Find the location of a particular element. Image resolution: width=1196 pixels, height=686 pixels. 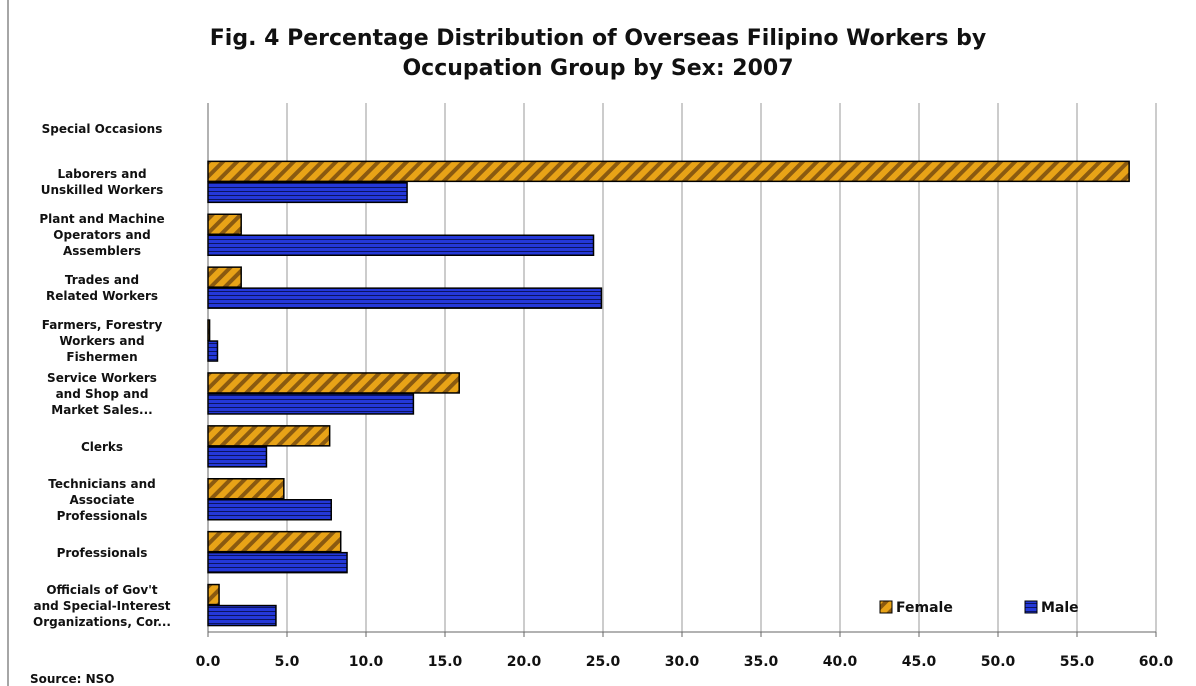

y-tick-label: Farmers, Forestry Workers and Fishermen is located at coordinates (102, 341).